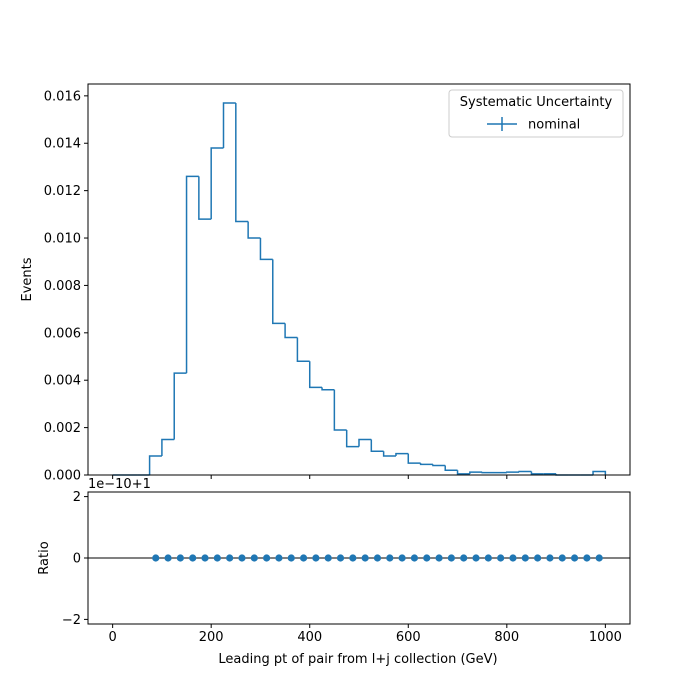 This screenshot has height=700, width=700. I want to click on ratio-y-ticks: −2 0 2, so click(75, 559).